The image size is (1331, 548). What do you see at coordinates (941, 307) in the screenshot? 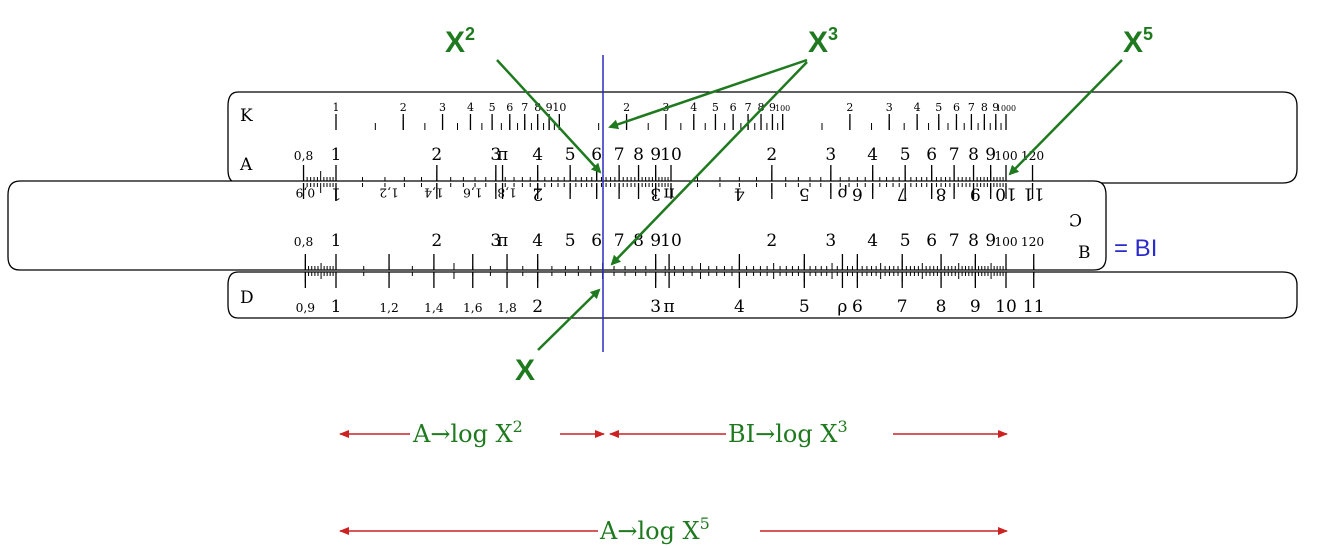
I see `scale-d-label: 8` at bounding box center [941, 307].